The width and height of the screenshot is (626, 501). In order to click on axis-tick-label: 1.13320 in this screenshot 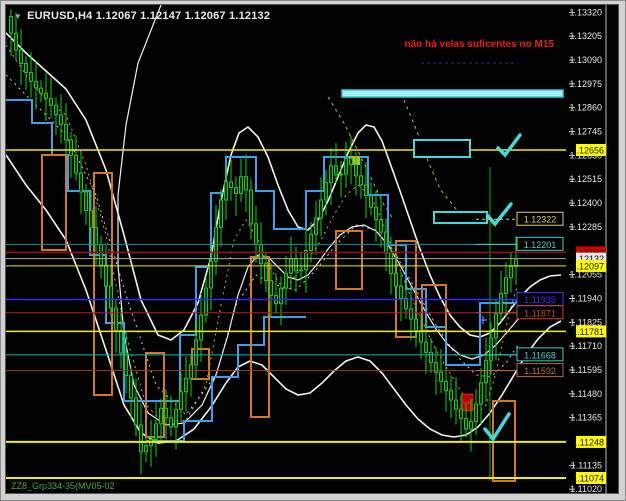, I will do `click(585, 12)`.